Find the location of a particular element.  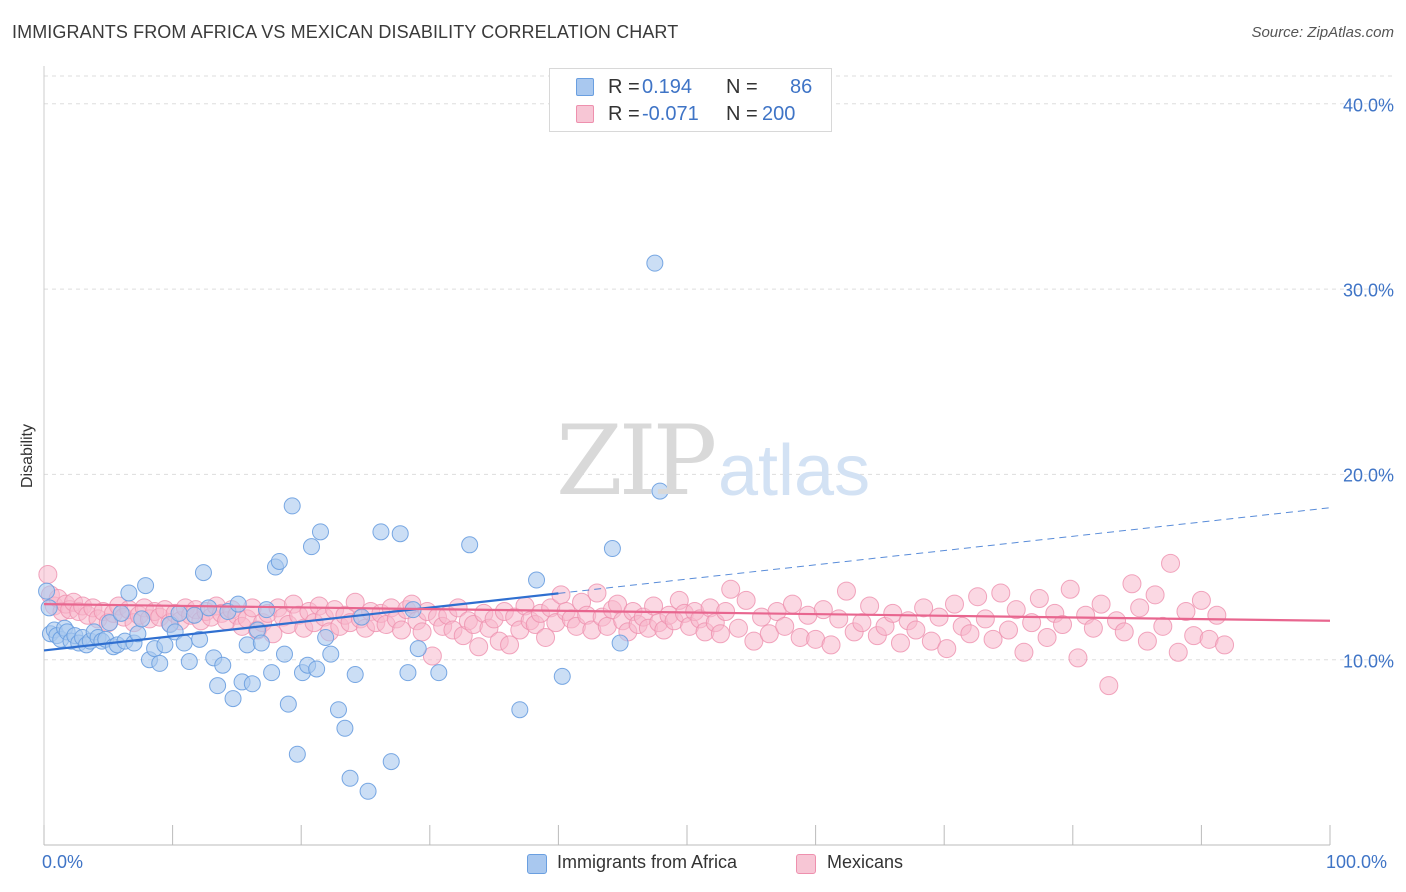

legend-n-value: 86 is located at coordinates (801, 87).